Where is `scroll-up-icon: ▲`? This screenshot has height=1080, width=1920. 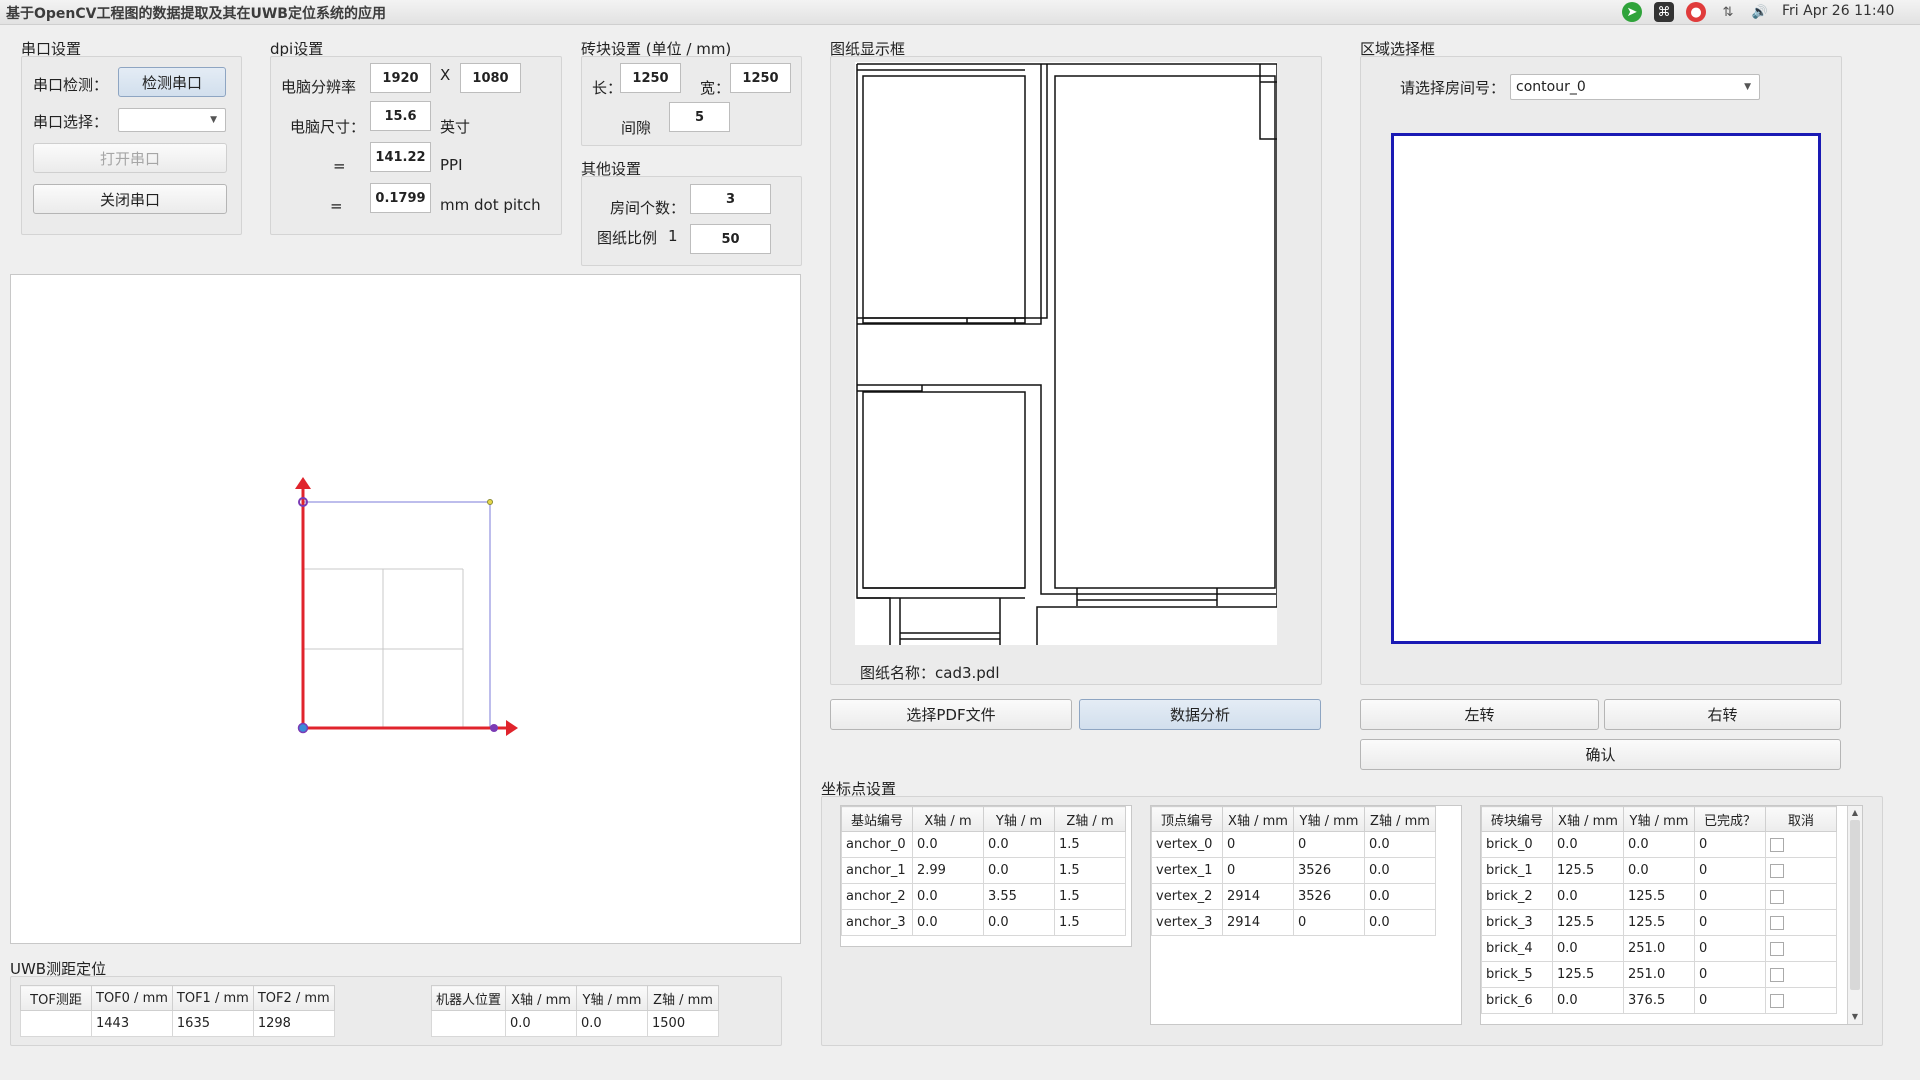
scroll-up-icon: ▲ is located at coordinates (1855, 812).